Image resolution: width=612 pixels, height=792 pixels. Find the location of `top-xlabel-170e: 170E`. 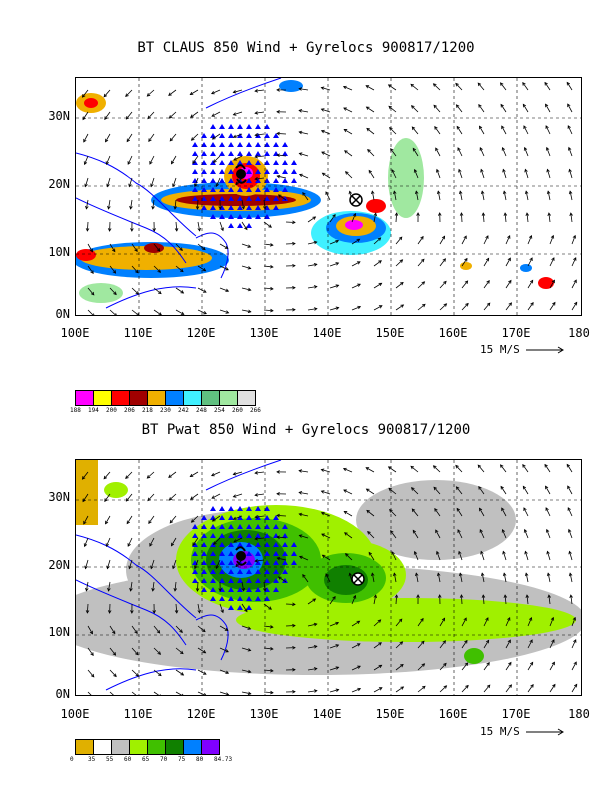

top-xlabel-170e: 170E is located at coordinates (516, 333).